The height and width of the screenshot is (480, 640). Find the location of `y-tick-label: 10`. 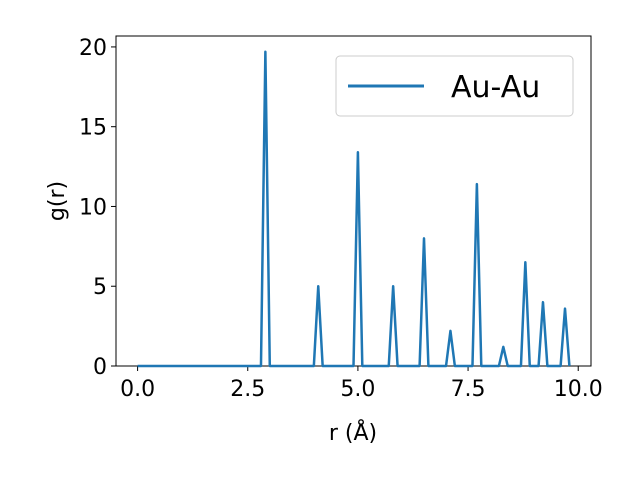

y-tick-label: 10 is located at coordinates (93, 207).